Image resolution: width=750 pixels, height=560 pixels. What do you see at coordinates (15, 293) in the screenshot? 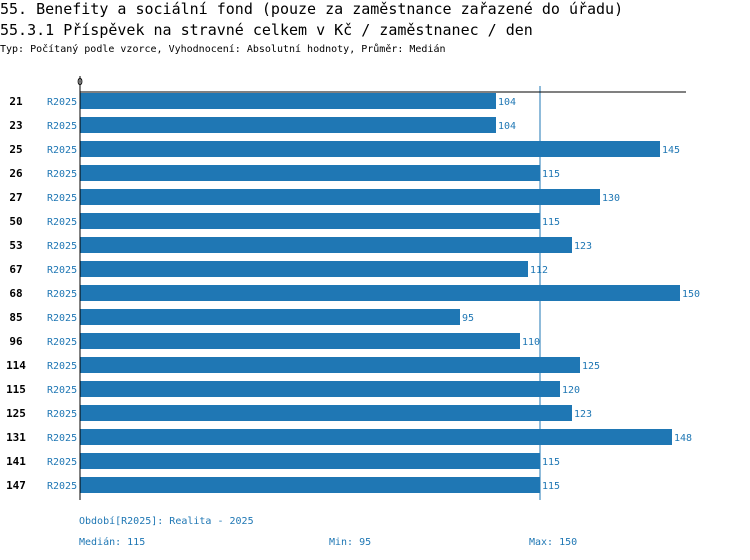
I see `category-label: 68` at bounding box center [15, 293].